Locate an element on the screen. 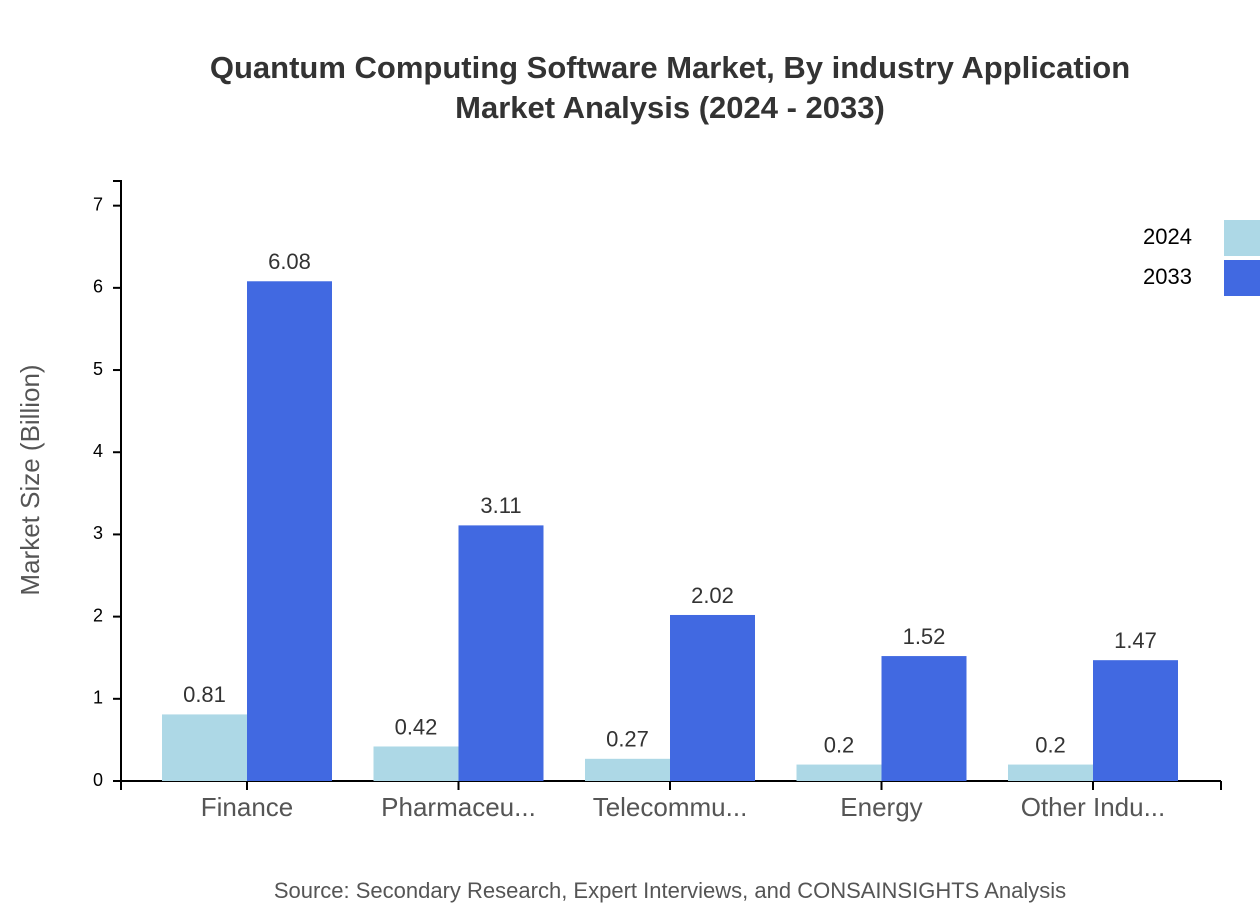 This screenshot has width=1260, height=920. y-tick-label: 2 is located at coordinates (98, 615).